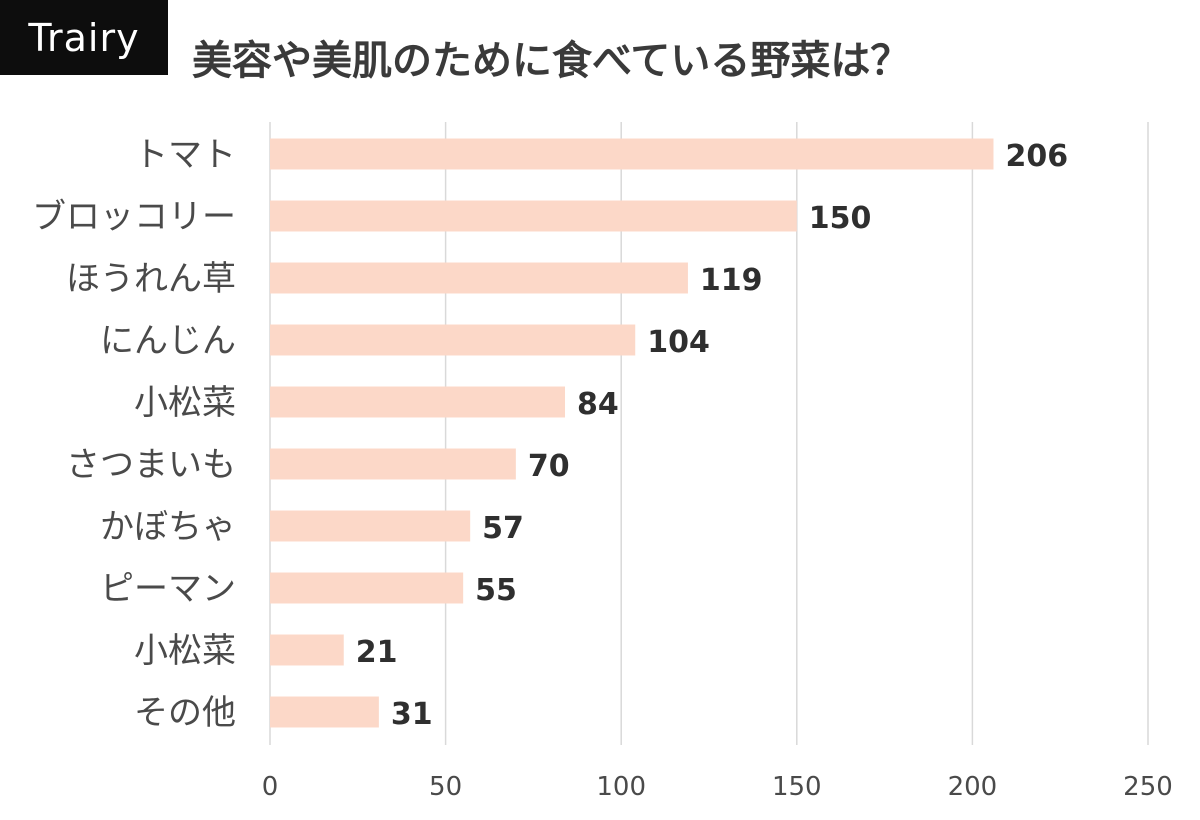  What do you see at coordinates (270, 787) in the screenshot?
I see `x-tick-label: 0` at bounding box center [270, 787].